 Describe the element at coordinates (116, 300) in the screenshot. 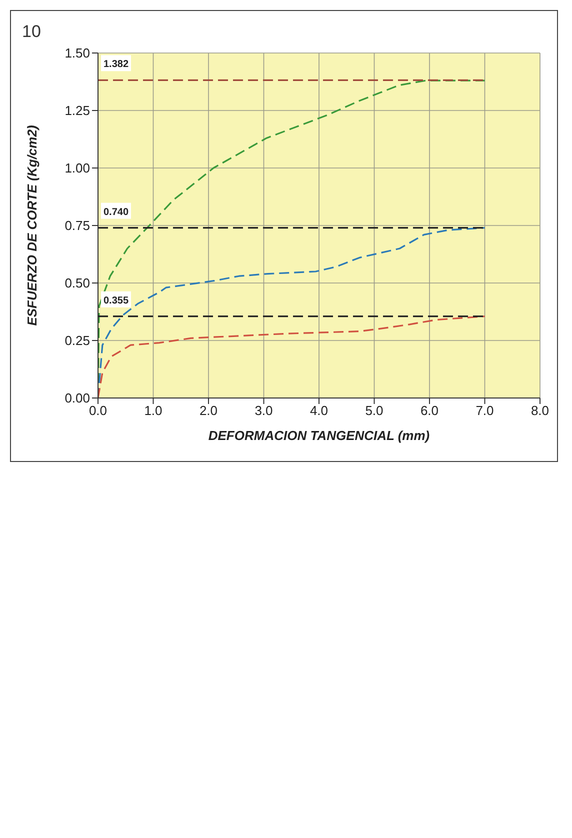

I see `annotation: 0.355` at that location.